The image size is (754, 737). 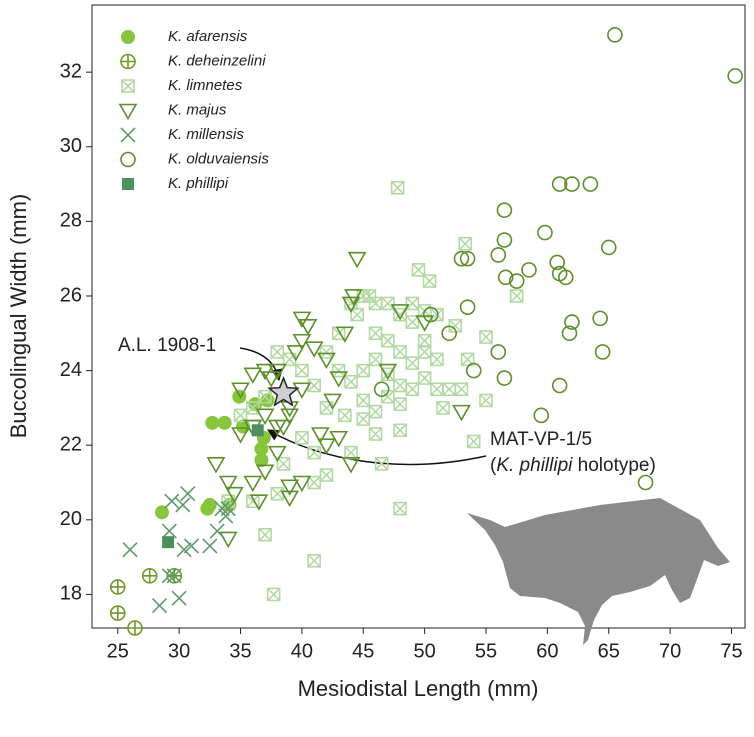 I want to click on star-marker, so click(x=283, y=391).